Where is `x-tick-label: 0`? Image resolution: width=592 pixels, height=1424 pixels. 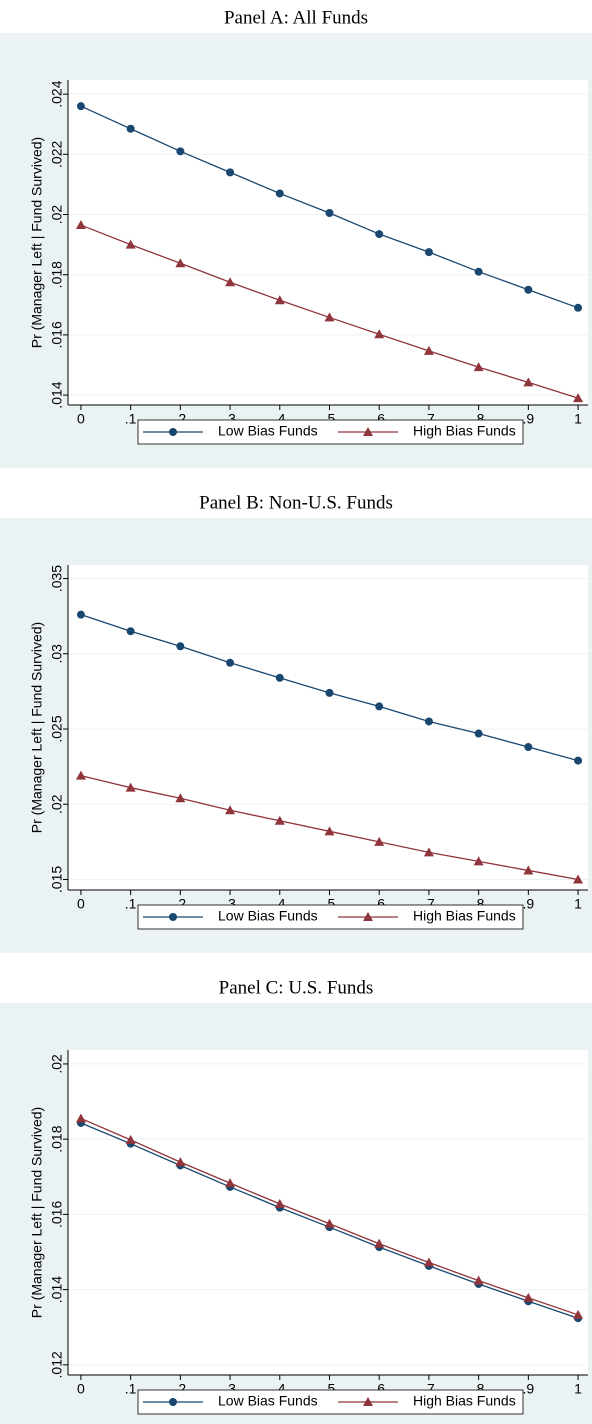 x-tick-label: 0 is located at coordinates (81, 904).